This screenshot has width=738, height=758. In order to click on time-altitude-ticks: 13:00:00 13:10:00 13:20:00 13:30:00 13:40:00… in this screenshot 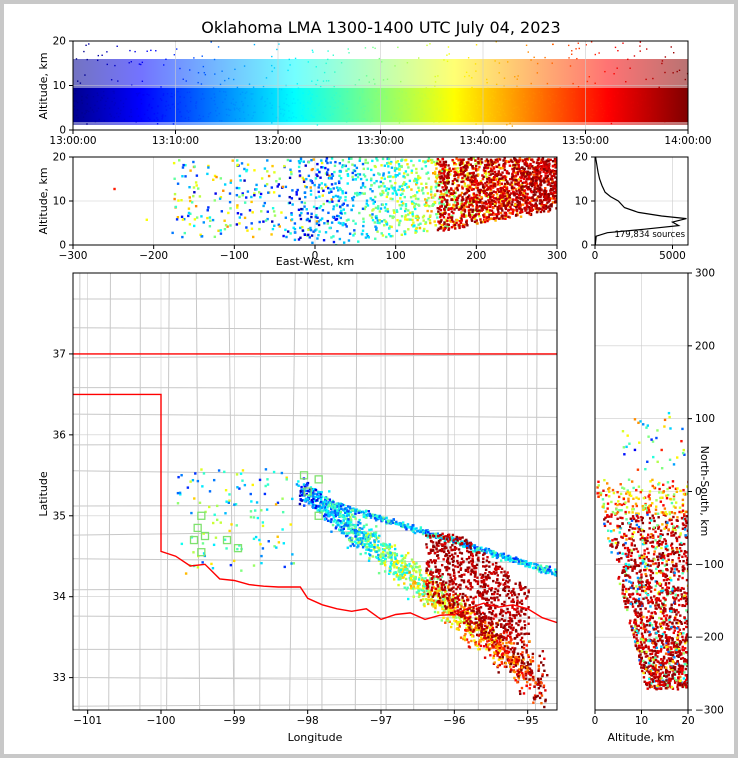, I will do `click(380, 92)`.